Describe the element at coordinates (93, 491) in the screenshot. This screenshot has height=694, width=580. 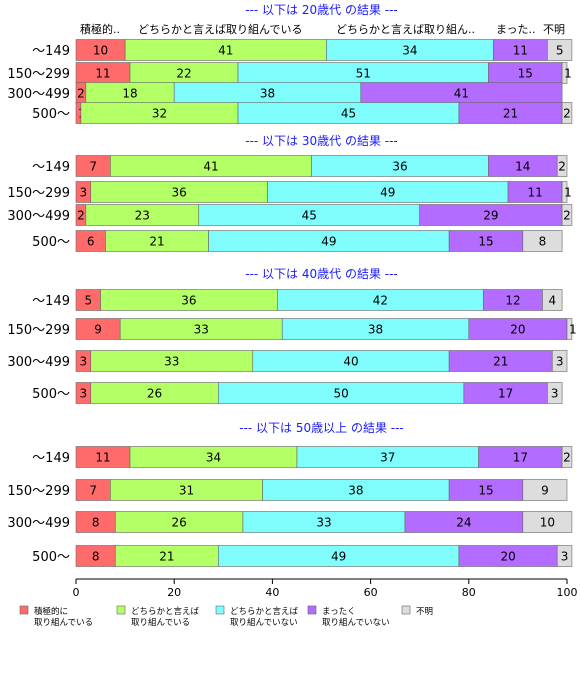
I see `data-label: 7` at that location.